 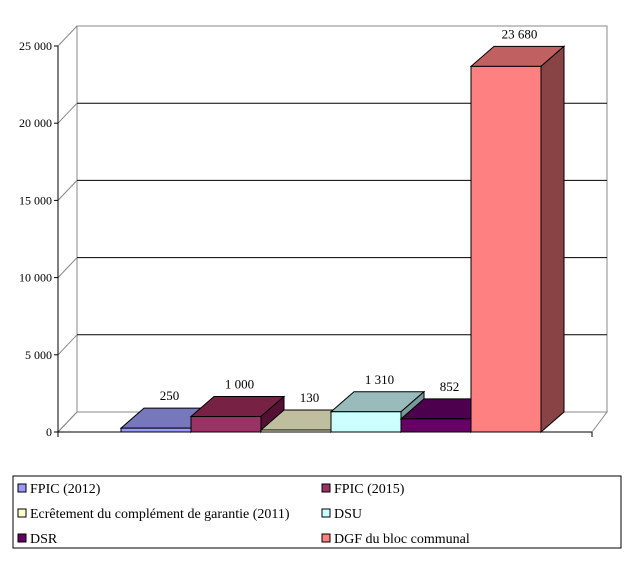 I want to click on data-label: 250, so click(x=170, y=395).